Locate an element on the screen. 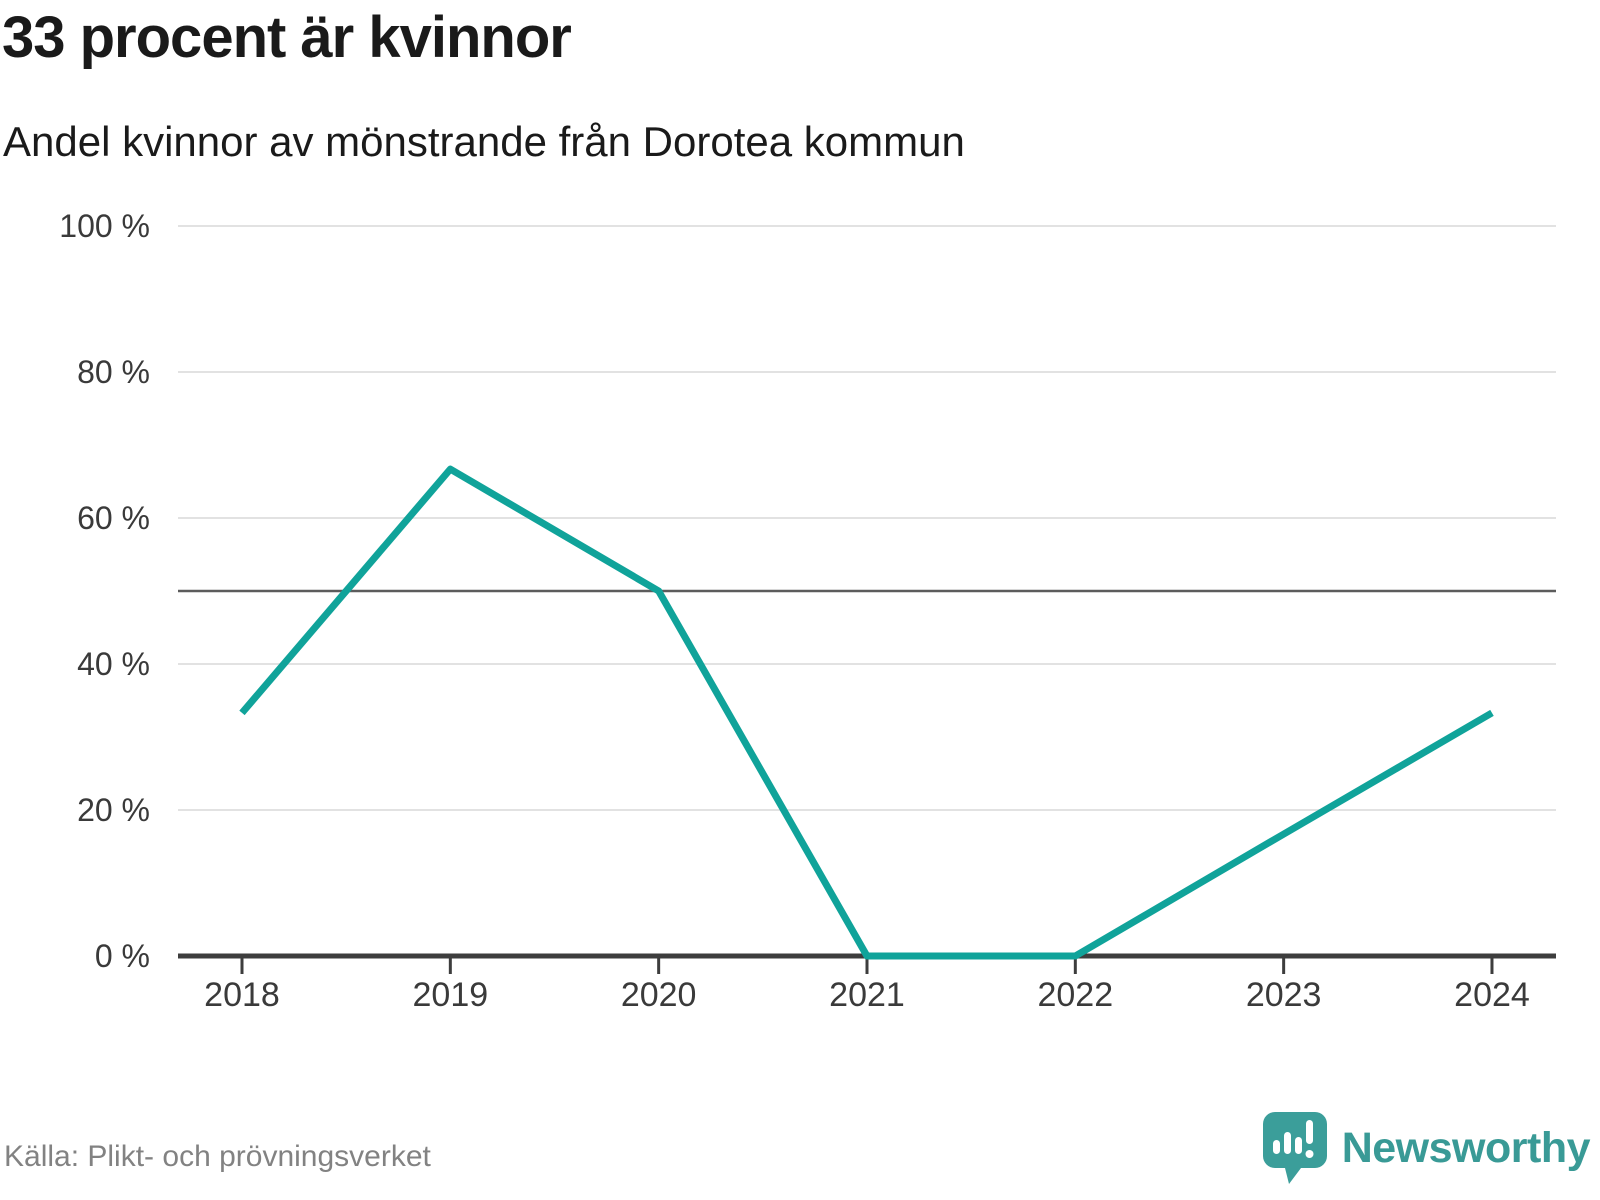  newsworthy-wordmark: Newsworthy is located at coordinates (1466, 1147).